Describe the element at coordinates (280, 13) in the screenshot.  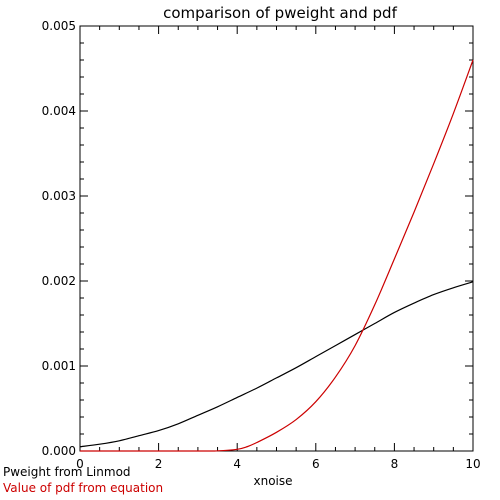
I see `chart-title: comparison of pweight and pdf` at that location.